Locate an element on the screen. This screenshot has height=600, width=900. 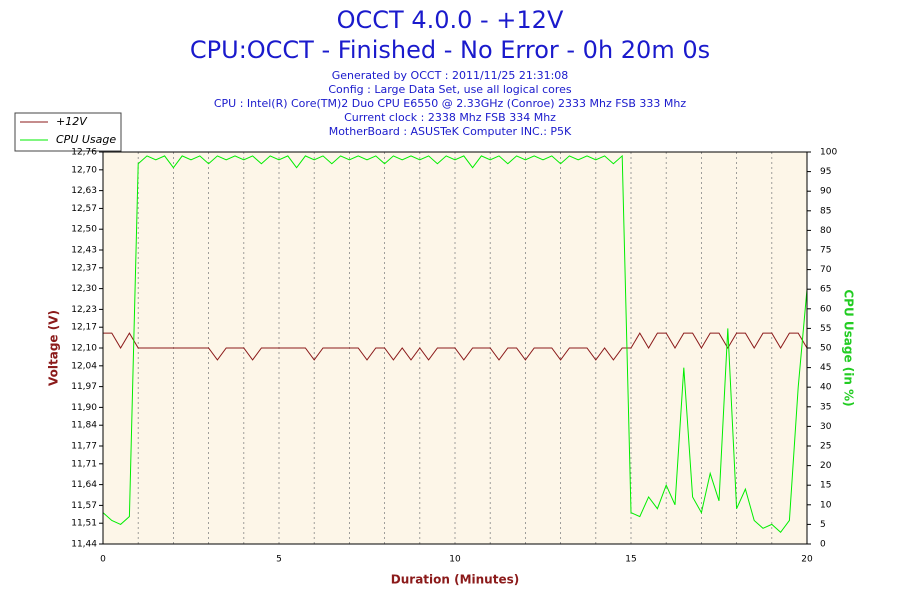
y2-tick-label: 80 is located at coordinates (826, 231).